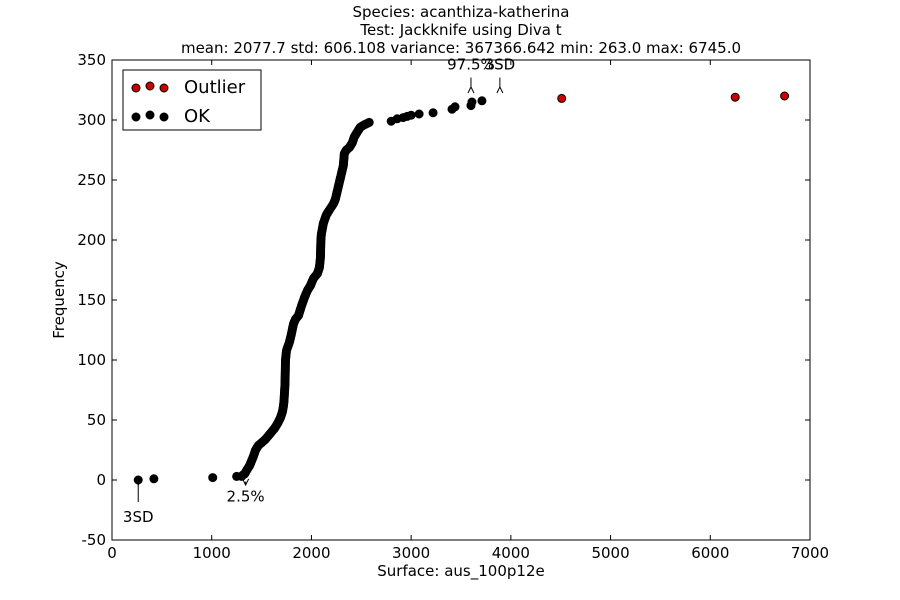 The height and width of the screenshot is (600, 900). Describe the element at coordinates (710, 553) in the screenshot. I see `x-tick-label: 6000` at that location.